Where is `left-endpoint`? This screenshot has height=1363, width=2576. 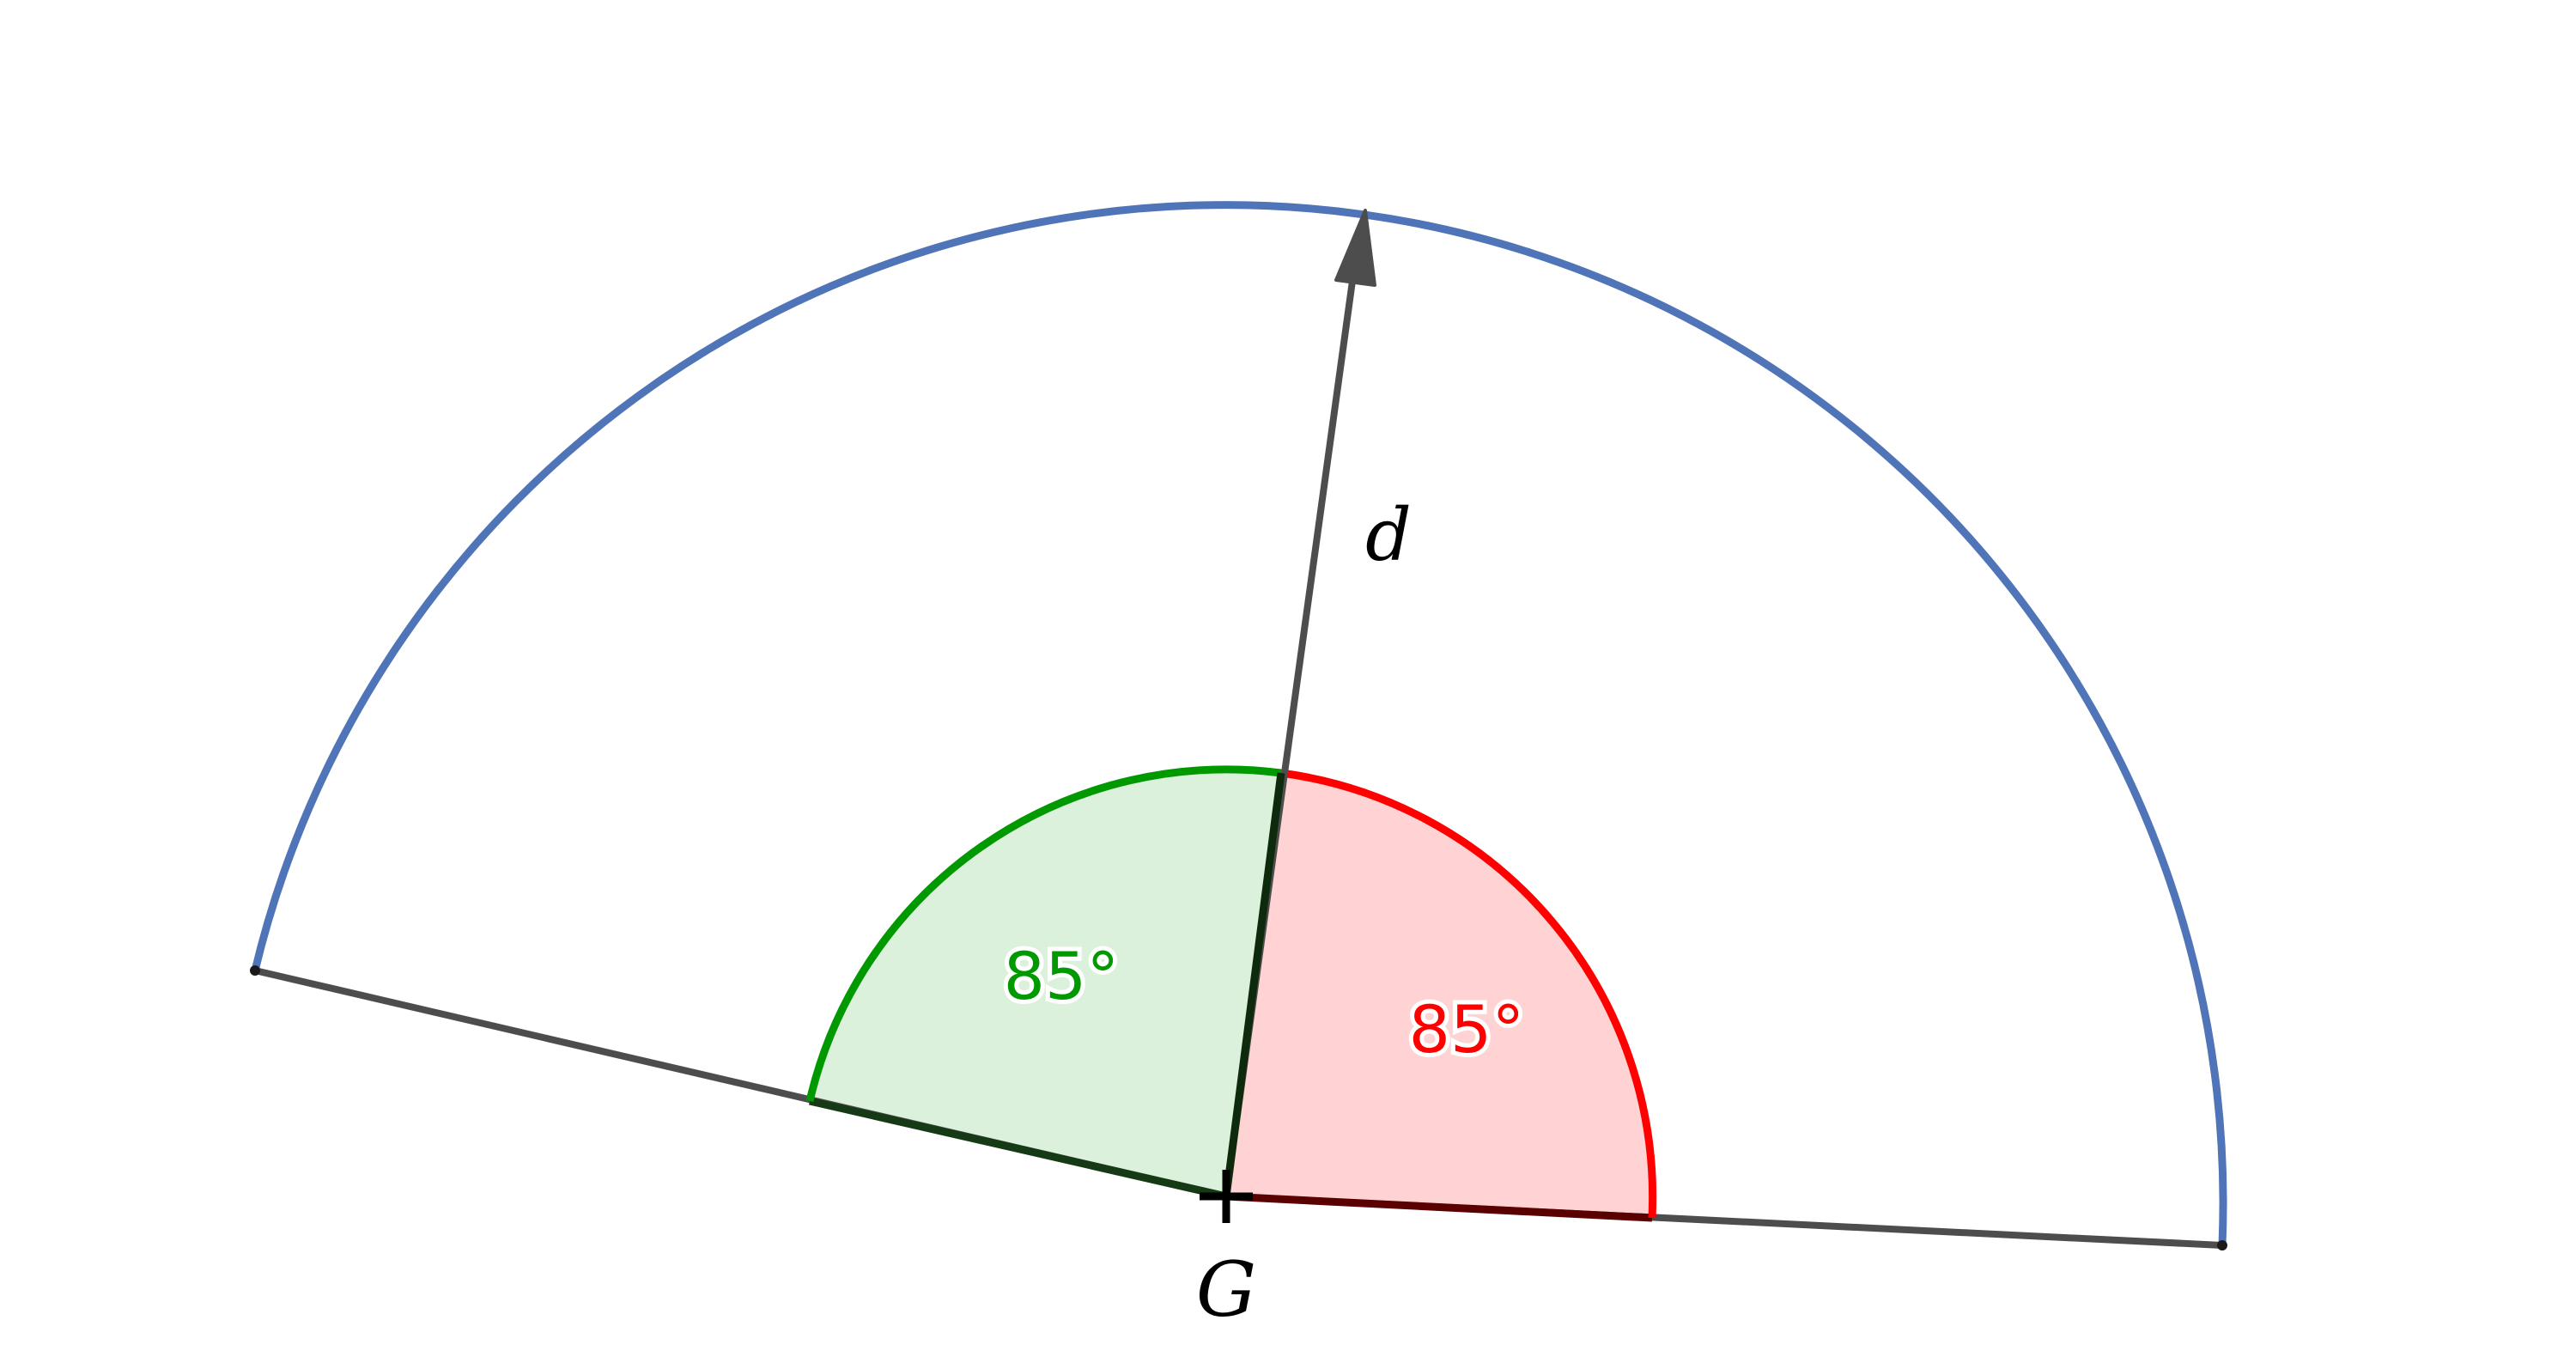 left-endpoint is located at coordinates (255, 970).